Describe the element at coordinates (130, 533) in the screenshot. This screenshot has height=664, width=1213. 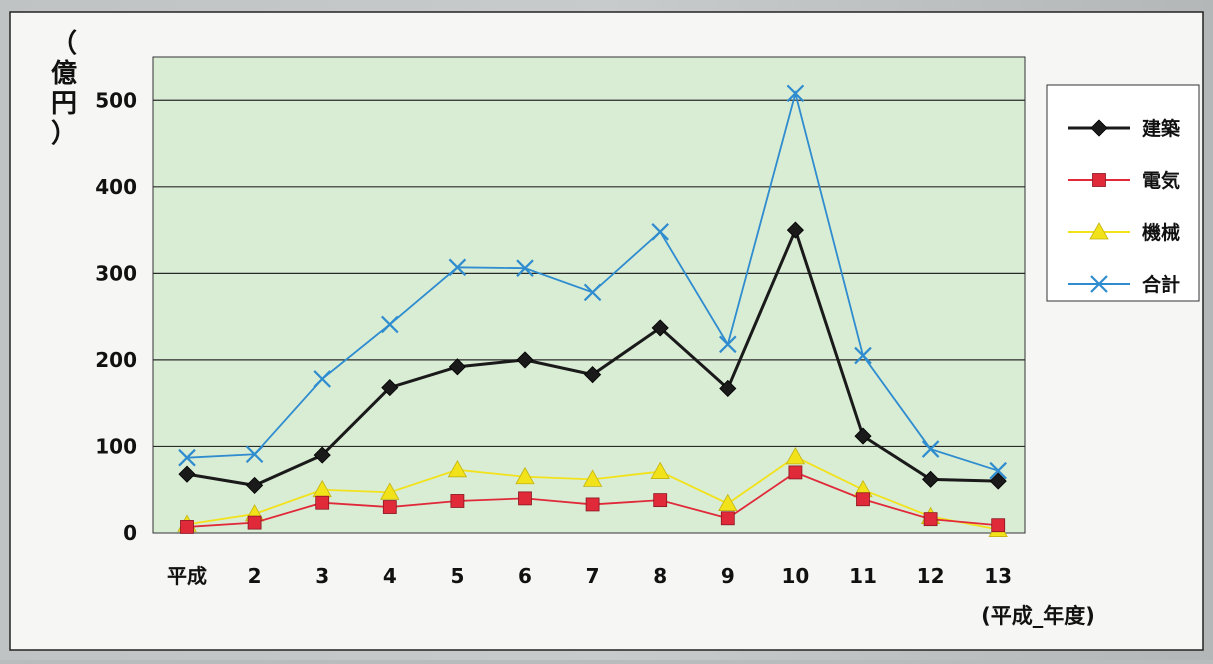
I see `y-tick-label: 0` at that location.